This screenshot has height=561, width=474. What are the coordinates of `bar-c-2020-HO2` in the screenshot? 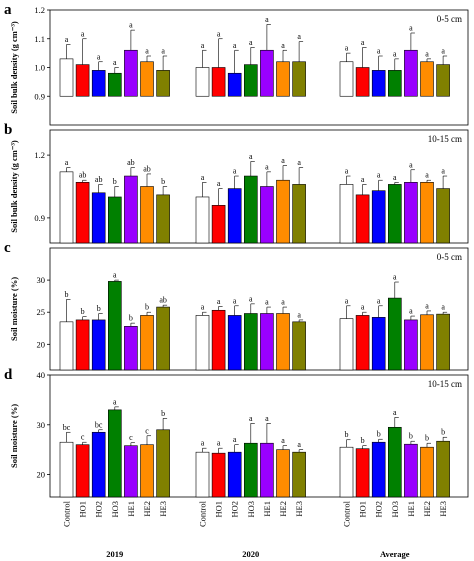 It's located at (234, 343).